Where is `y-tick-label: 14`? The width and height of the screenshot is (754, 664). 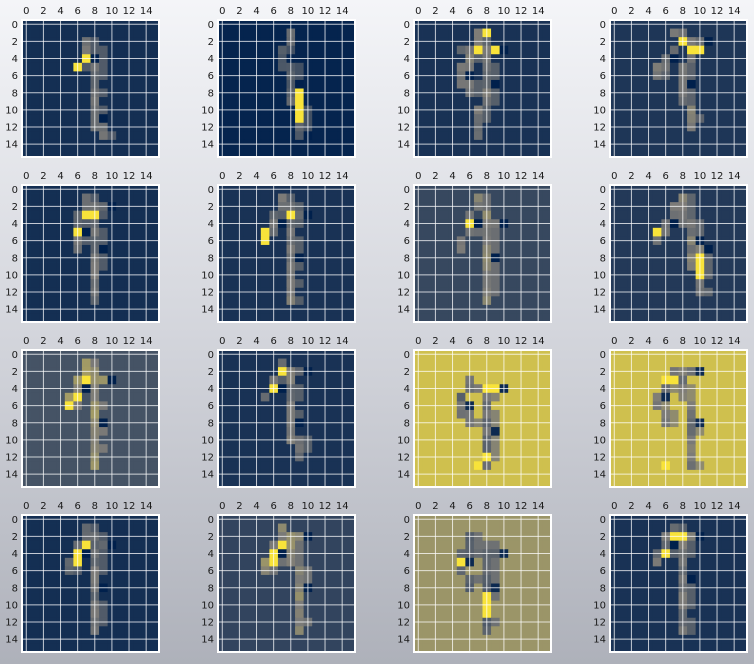
y-tick-label: 14 is located at coordinates (403, 475).